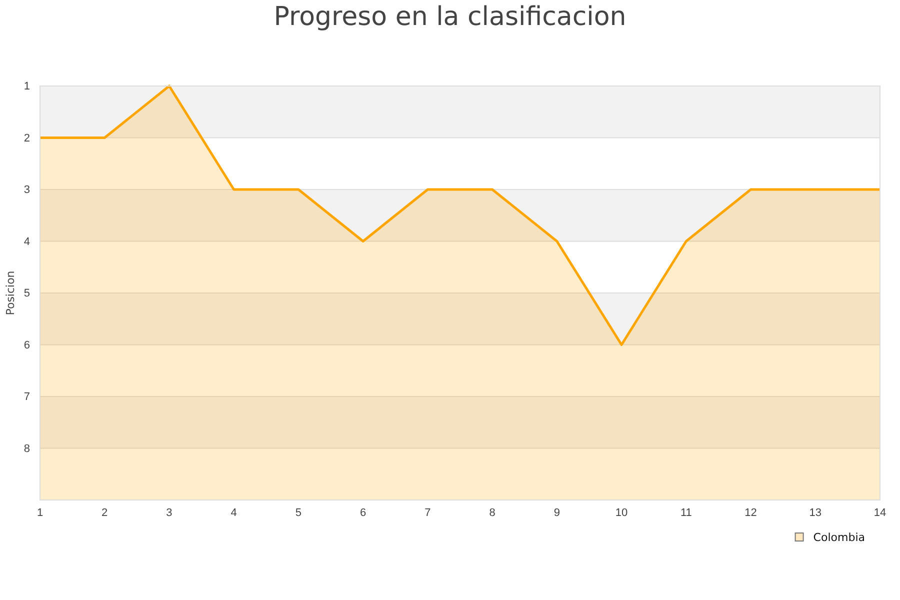 This screenshot has height=600, width=900. I want to click on y-tick-label: 7, so click(27, 397).